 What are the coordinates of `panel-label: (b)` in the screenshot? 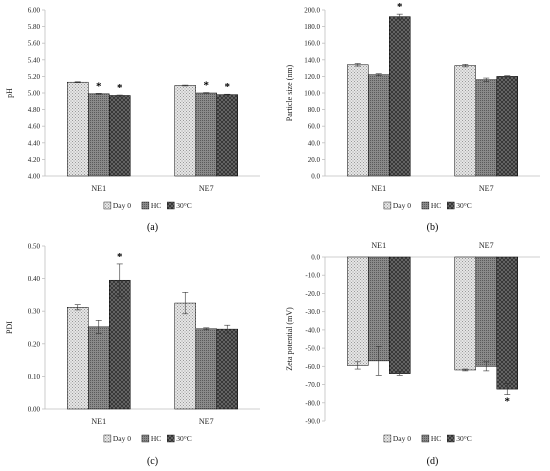 It's located at (433, 227).